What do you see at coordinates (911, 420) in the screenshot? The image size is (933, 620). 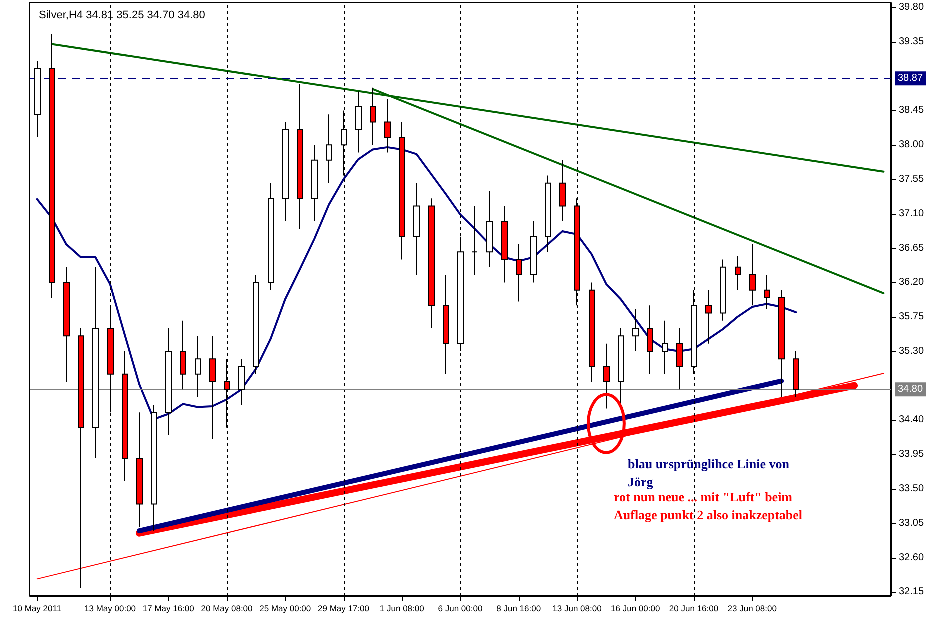 I see `y-tick-label: 34.40` at bounding box center [911, 420].